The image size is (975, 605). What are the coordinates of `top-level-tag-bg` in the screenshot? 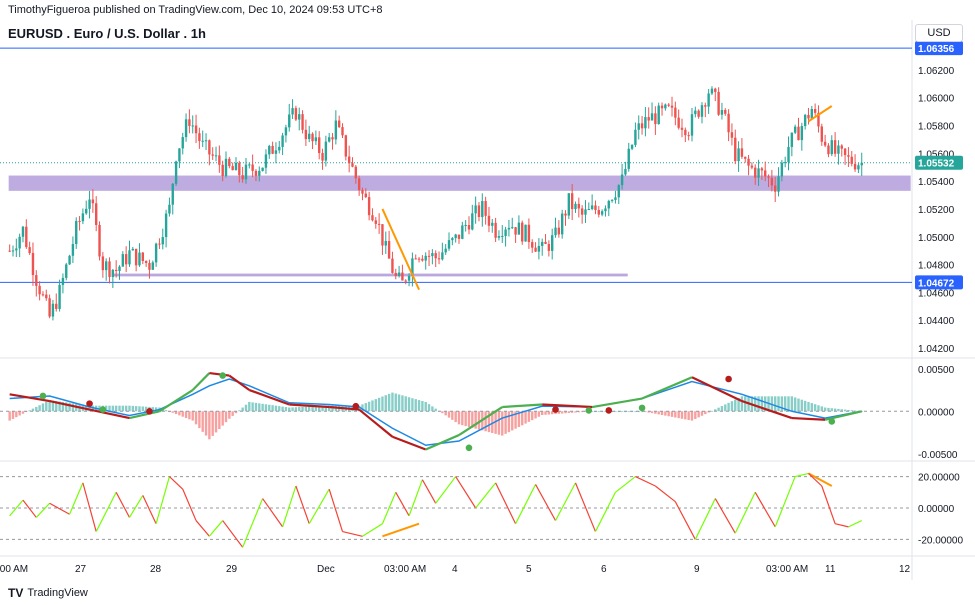 It's located at (939, 48).